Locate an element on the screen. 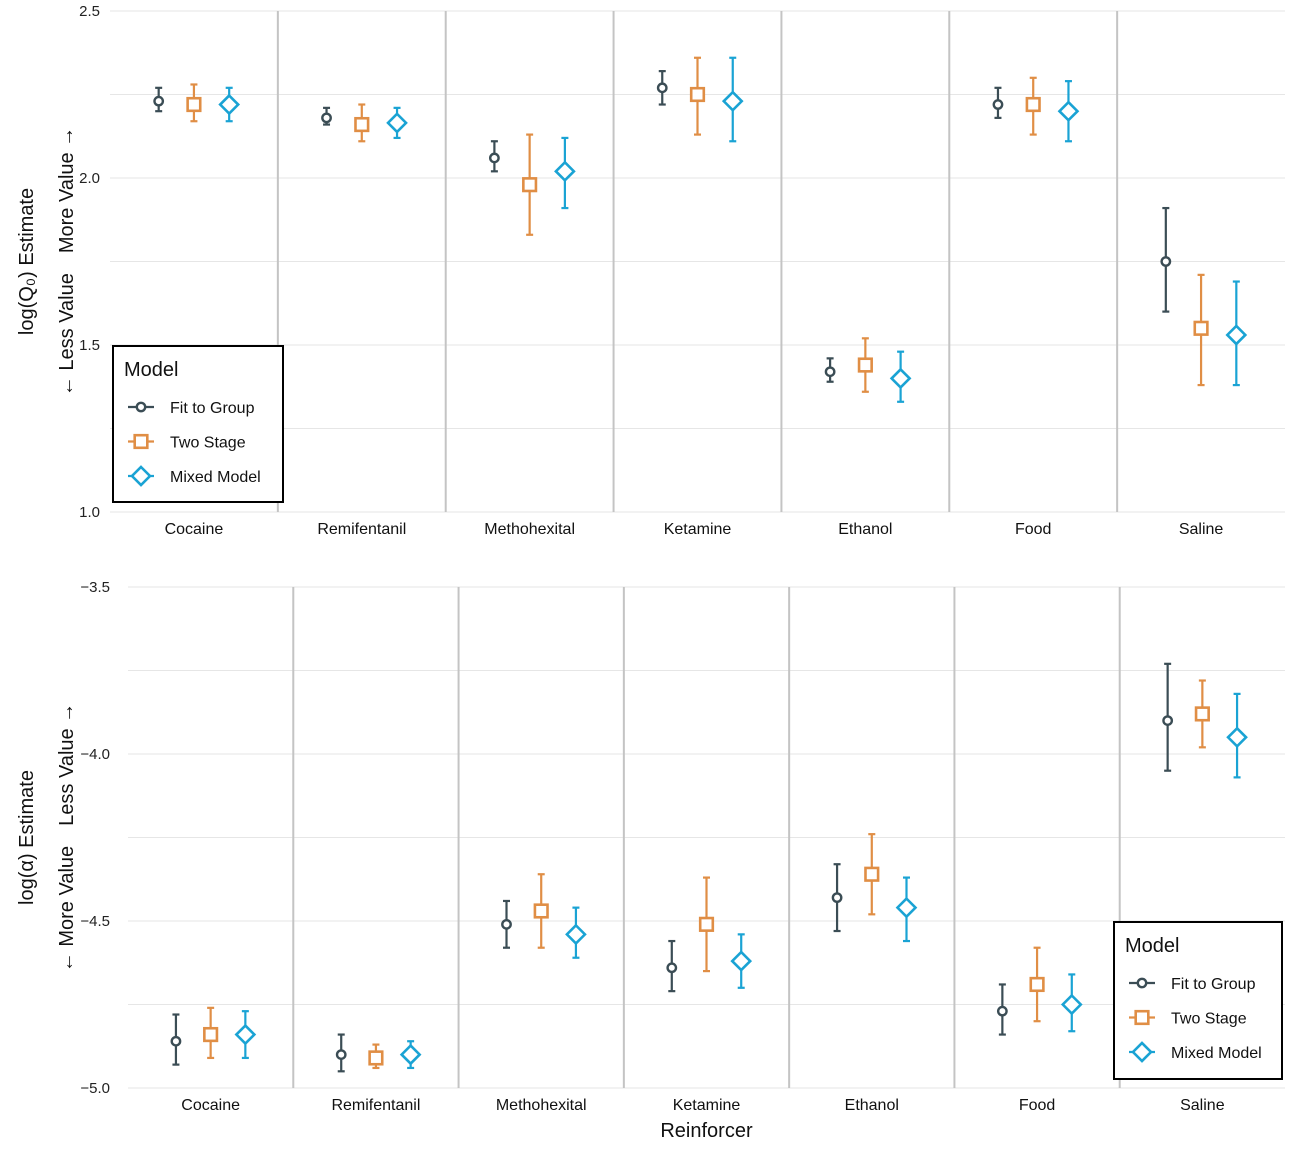 This screenshot has width=1296, height=1152. x-axis-label: Reinforcer is located at coordinates (706, 1131).